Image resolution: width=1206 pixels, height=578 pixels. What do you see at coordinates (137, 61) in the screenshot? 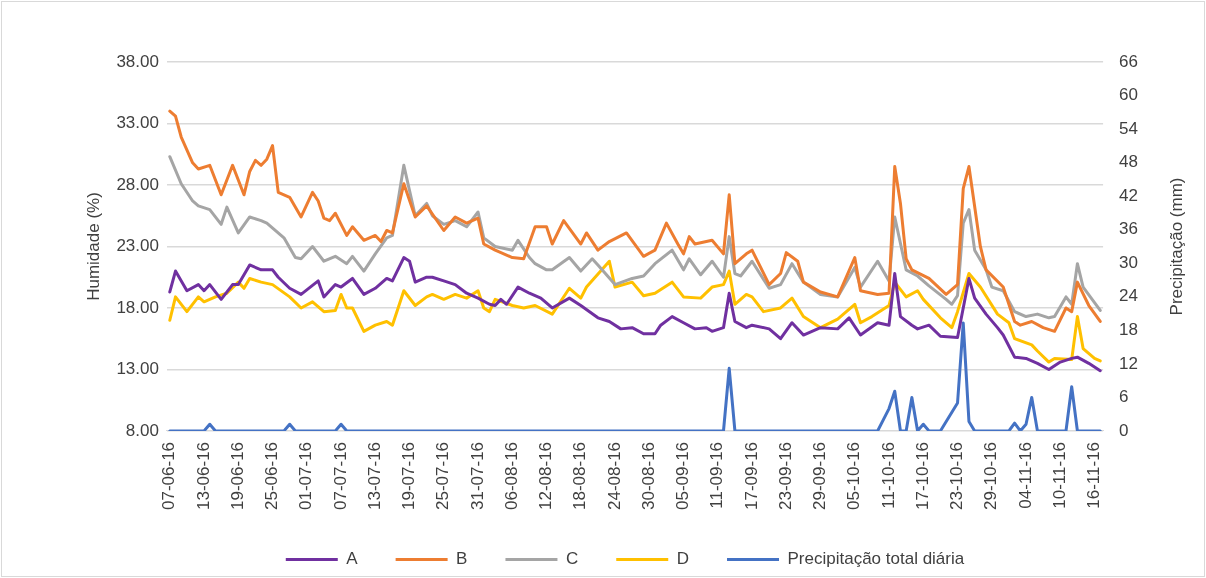
I see `y-tick-label: 38.00` at bounding box center [137, 61].